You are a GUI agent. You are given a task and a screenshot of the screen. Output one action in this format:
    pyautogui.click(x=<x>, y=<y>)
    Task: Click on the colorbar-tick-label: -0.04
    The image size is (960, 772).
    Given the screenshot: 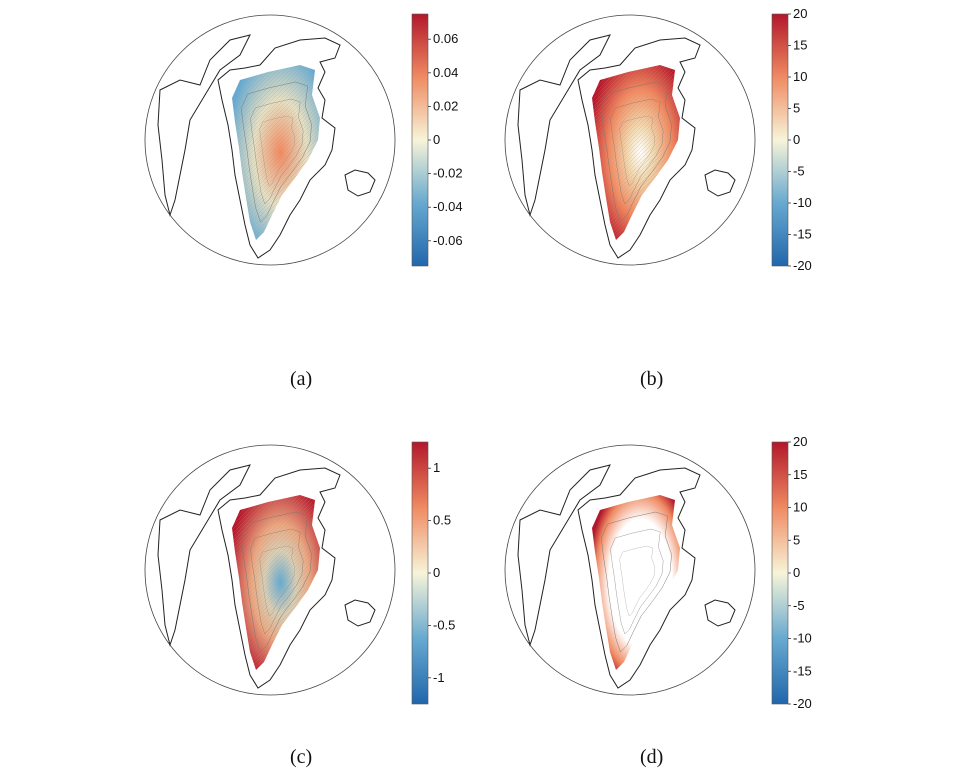 What is the action you would take?
    pyautogui.click(x=448, y=206)
    